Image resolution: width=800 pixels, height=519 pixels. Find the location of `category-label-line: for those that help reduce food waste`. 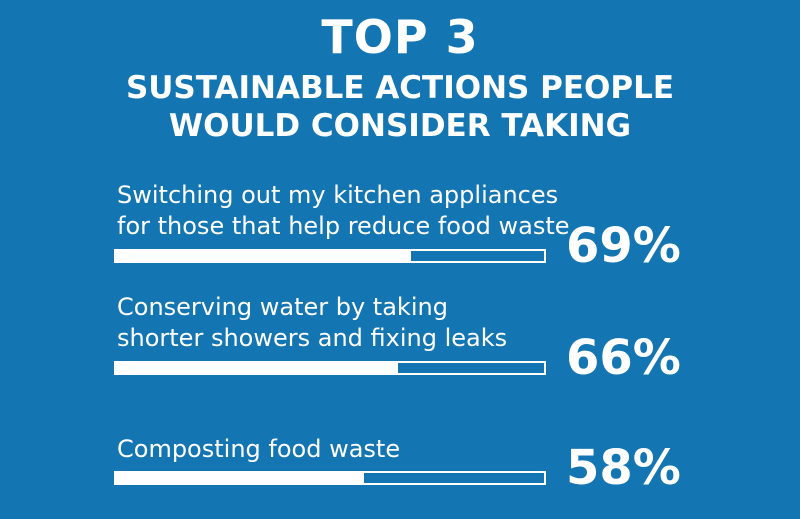

category-label-line: for those that help reduce food waste is located at coordinates (343, 226).